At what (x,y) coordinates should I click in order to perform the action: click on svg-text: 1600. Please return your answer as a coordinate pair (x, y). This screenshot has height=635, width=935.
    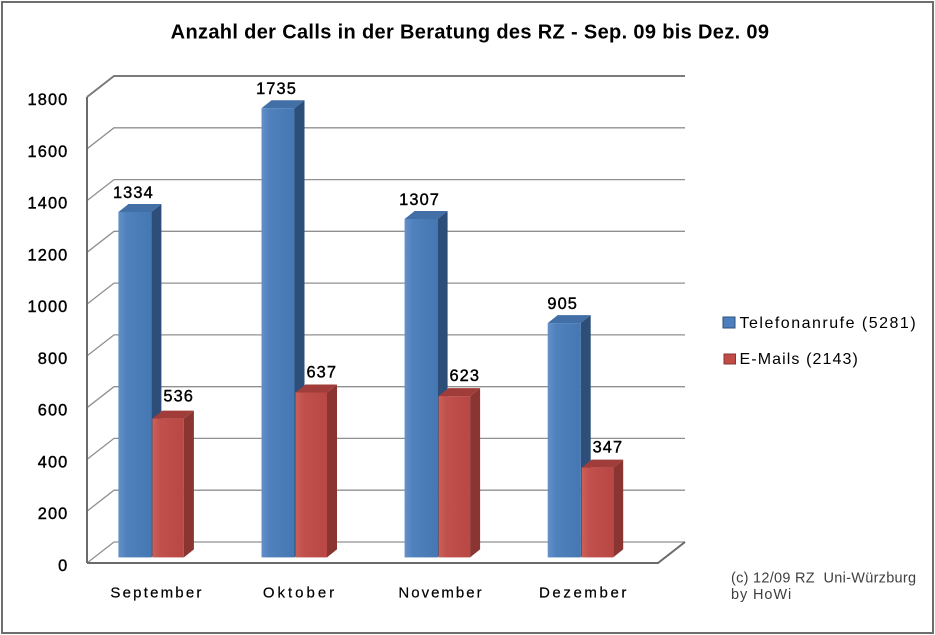
    Looking at the image, I should click on (48, 152).